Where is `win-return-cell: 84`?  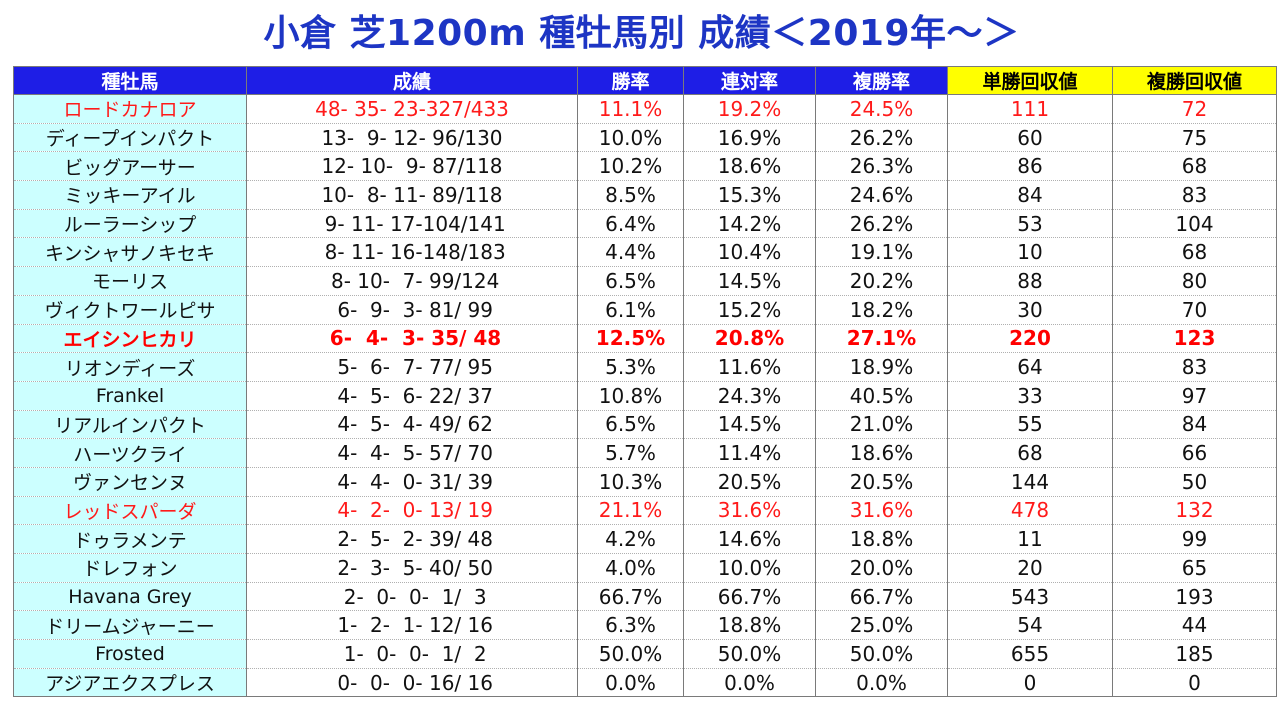
win-return-cell: 84 is located at coordinates (1030, 195).